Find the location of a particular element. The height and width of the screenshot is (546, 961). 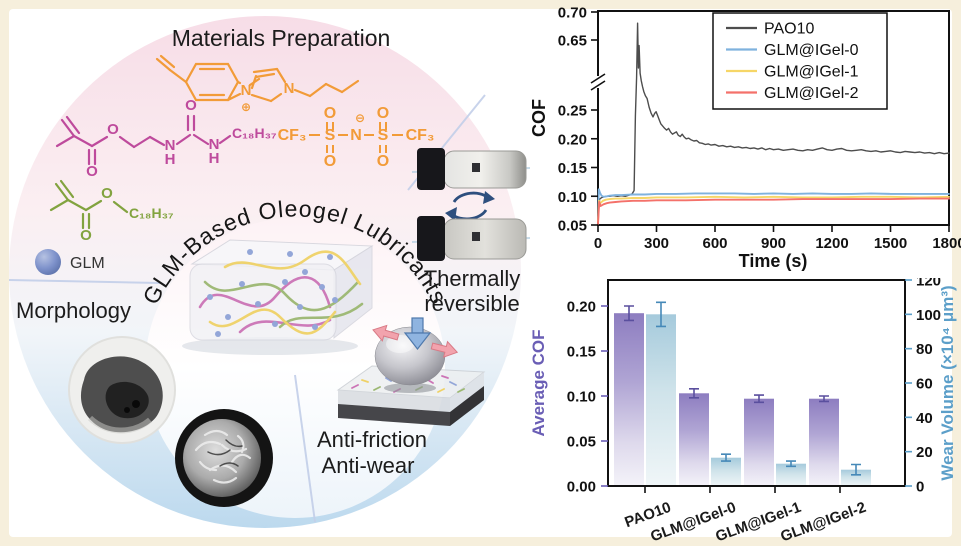

right-tick-label: 0 is located at coordinates (920, 487).